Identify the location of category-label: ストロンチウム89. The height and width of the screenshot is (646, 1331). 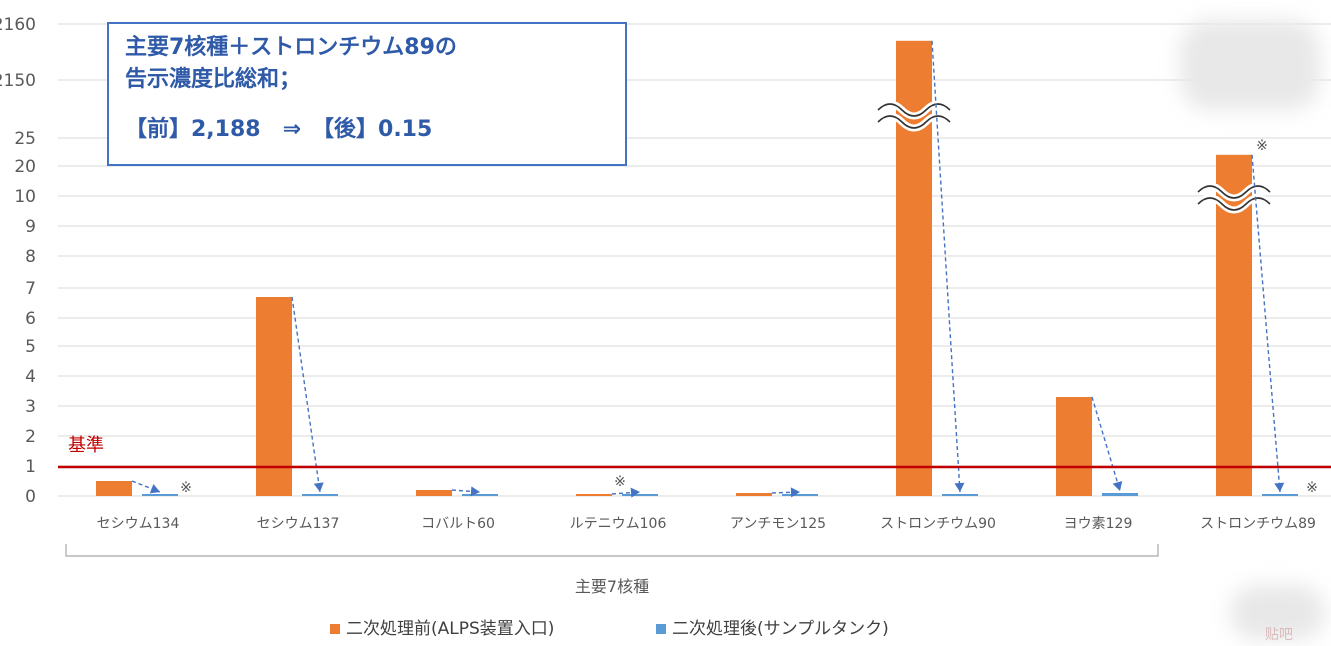
(1258, 524).